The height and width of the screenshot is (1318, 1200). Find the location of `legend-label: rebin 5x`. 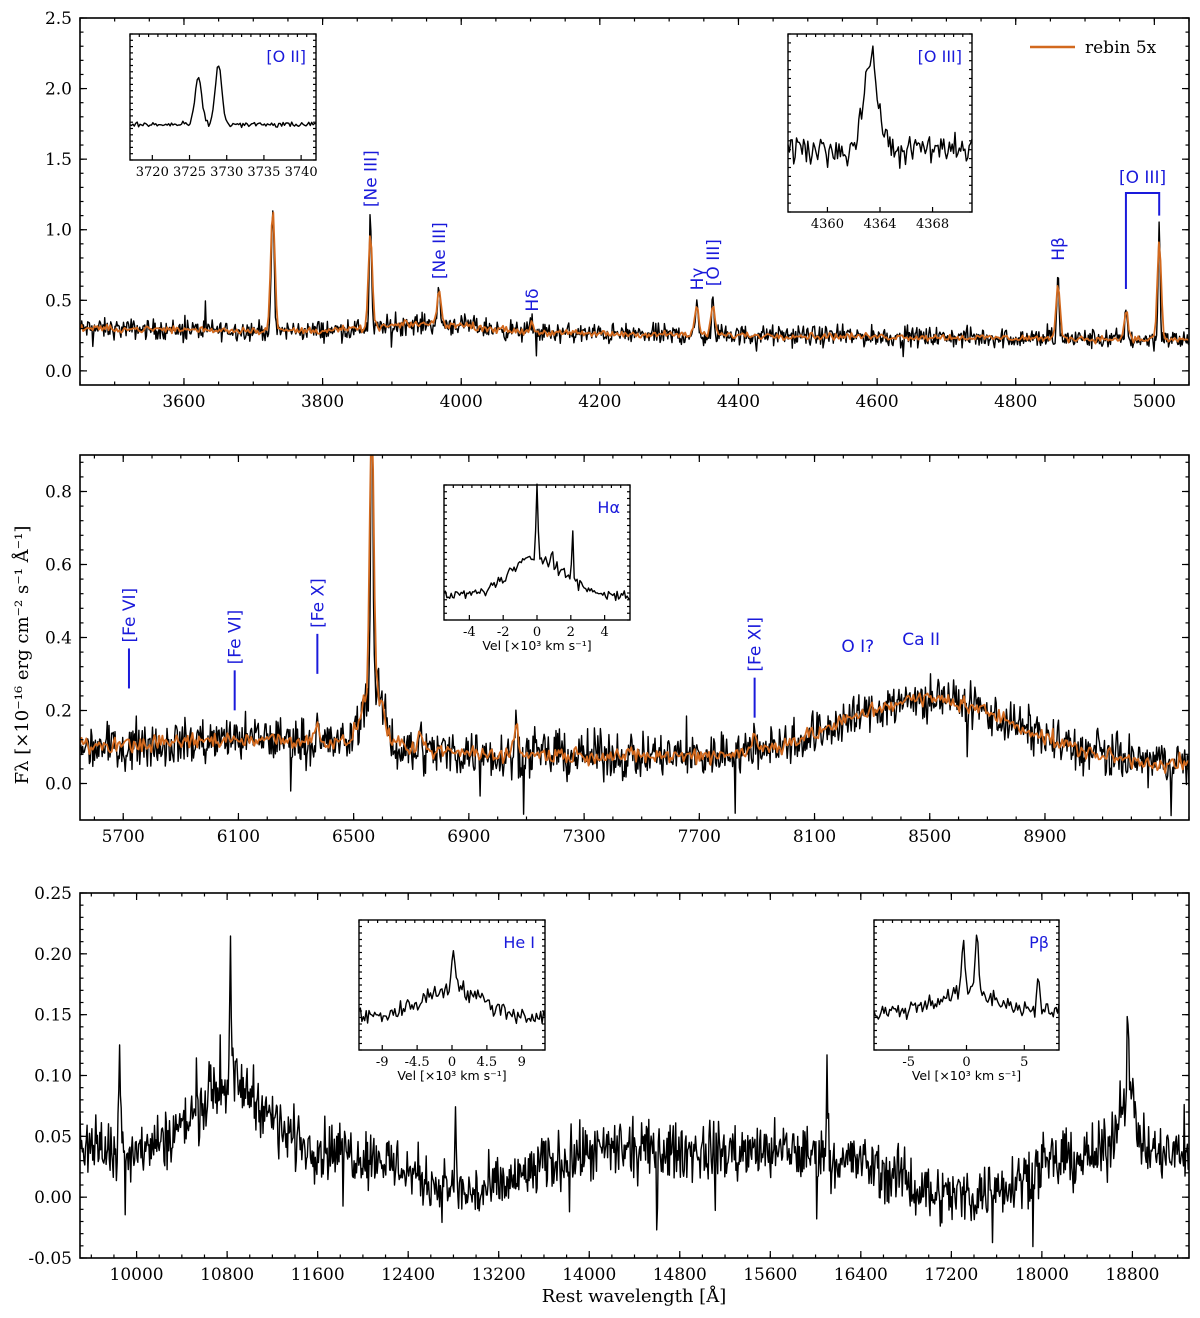

legend-label: rebin 5x is located at coordinates (1121, 48).